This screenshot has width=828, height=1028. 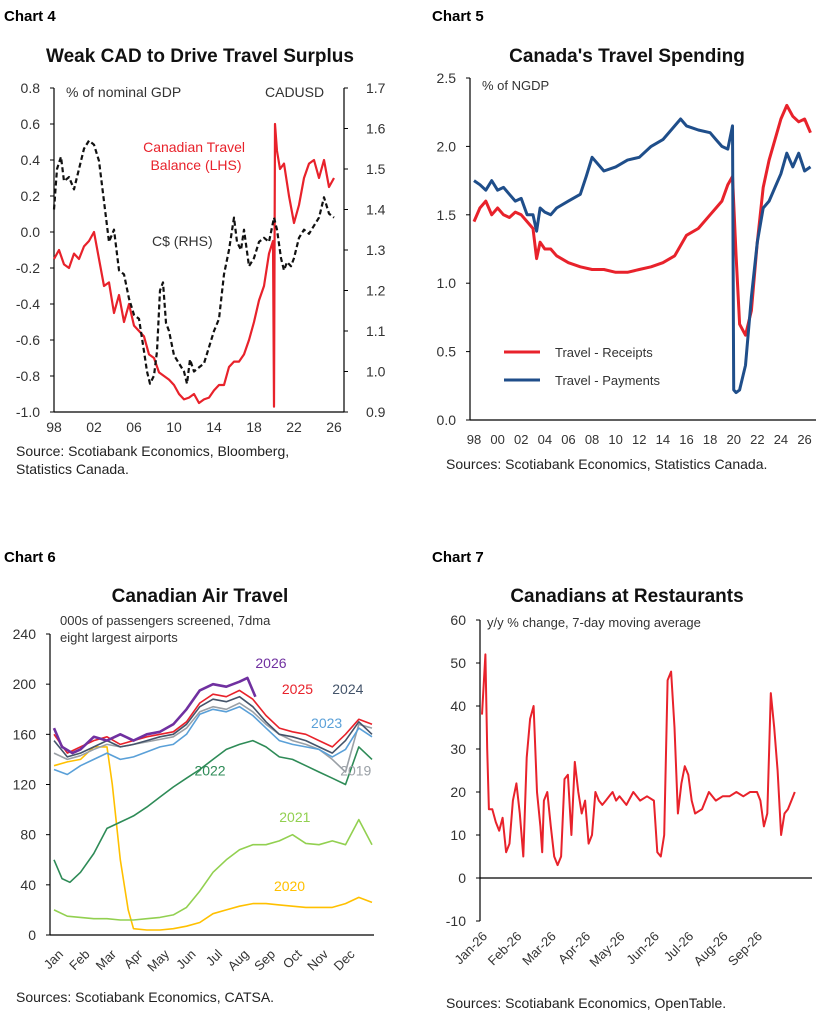 What do you see at coordinates (200, 56) in the screenshot?
I see `chart-4-title: Weak CAD to Drive Travel Surplus` at bounding box center [200, 56].